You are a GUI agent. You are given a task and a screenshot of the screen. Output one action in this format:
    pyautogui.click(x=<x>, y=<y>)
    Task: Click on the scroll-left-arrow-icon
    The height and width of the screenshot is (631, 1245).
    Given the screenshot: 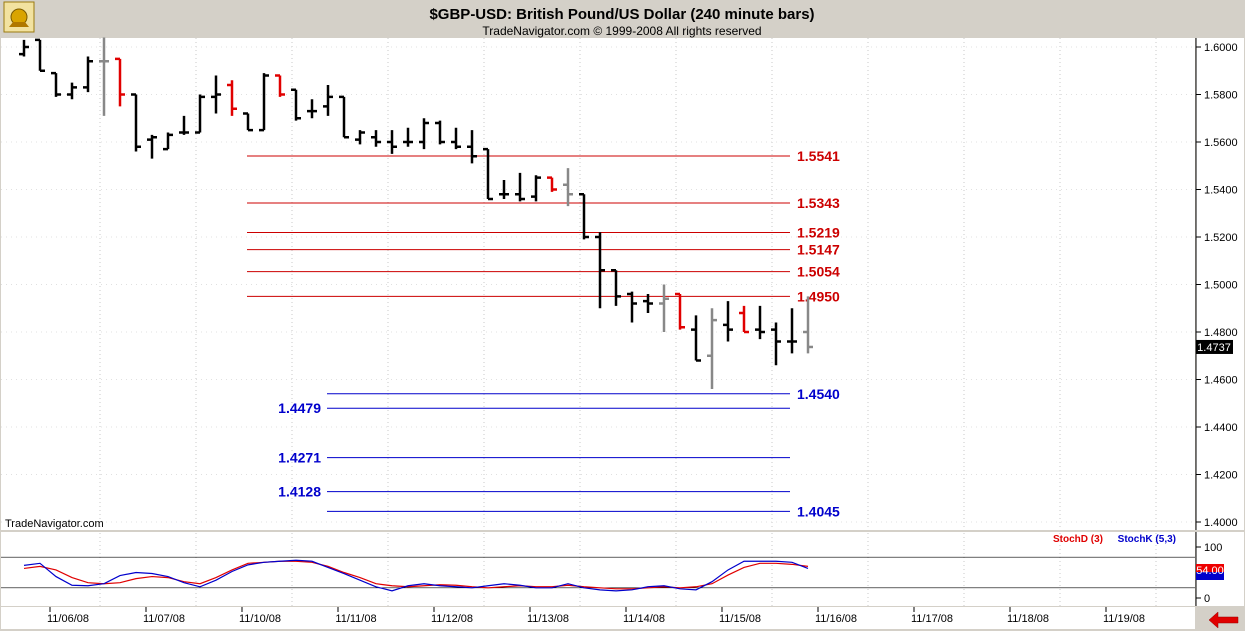 What is the action you would take?
    pyautogui.click(x=1223, y=620)
    